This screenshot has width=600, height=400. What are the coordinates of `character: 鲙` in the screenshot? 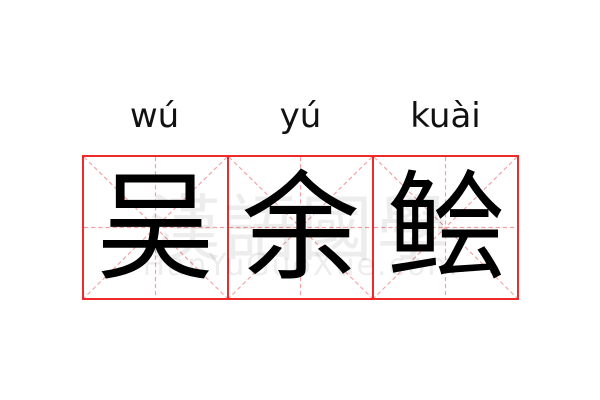 It's located at (445, 227).